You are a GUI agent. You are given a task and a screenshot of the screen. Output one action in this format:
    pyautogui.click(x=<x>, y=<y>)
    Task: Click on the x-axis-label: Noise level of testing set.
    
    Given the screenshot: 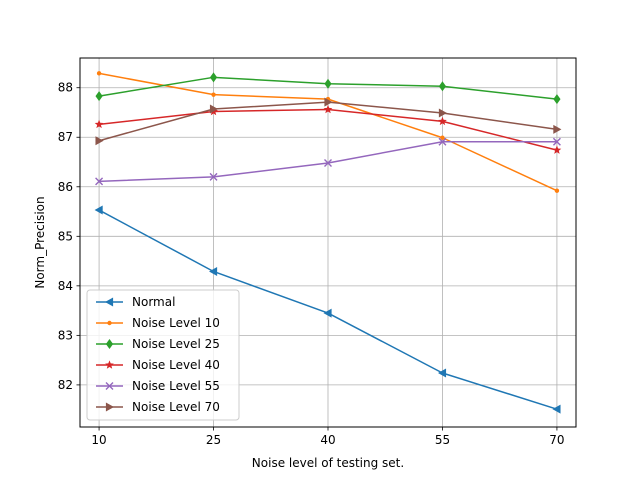 What is the action you would take?
    pyautogui.click(x=328, y=463)
    